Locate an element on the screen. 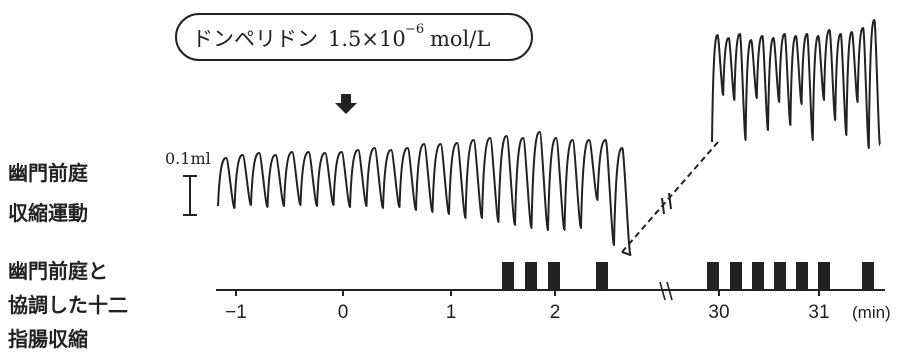  tick-label: 0 is located at coordinates (343, 312).